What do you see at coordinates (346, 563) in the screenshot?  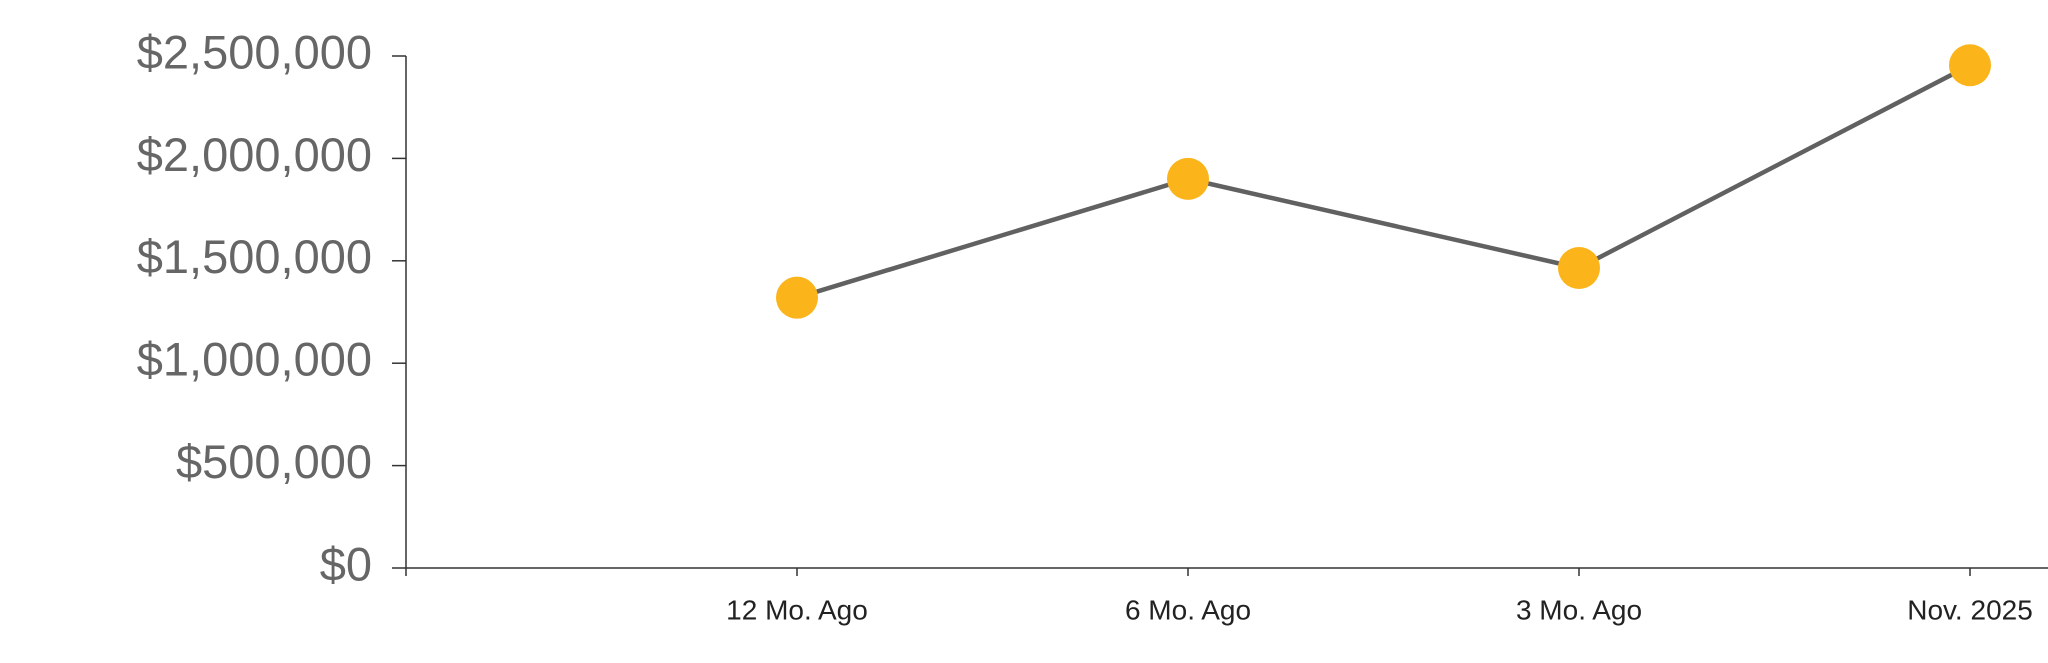 I see `y-tick-label: $0` at bounding box center [346, 563].